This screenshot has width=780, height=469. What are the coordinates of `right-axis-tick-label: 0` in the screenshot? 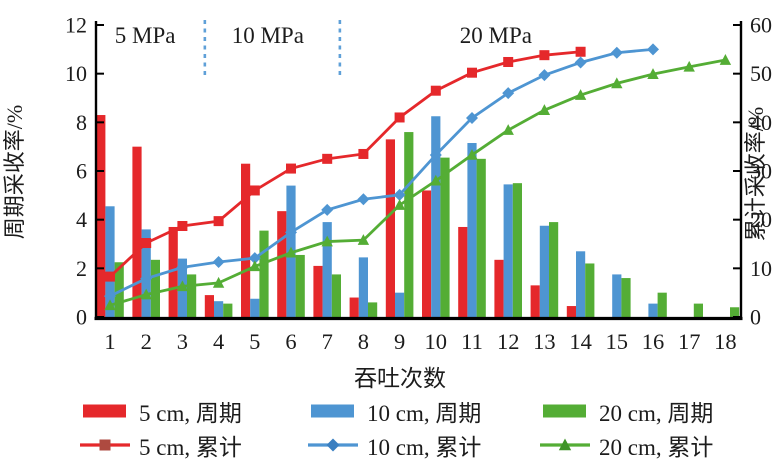 It's located at (755, 317).